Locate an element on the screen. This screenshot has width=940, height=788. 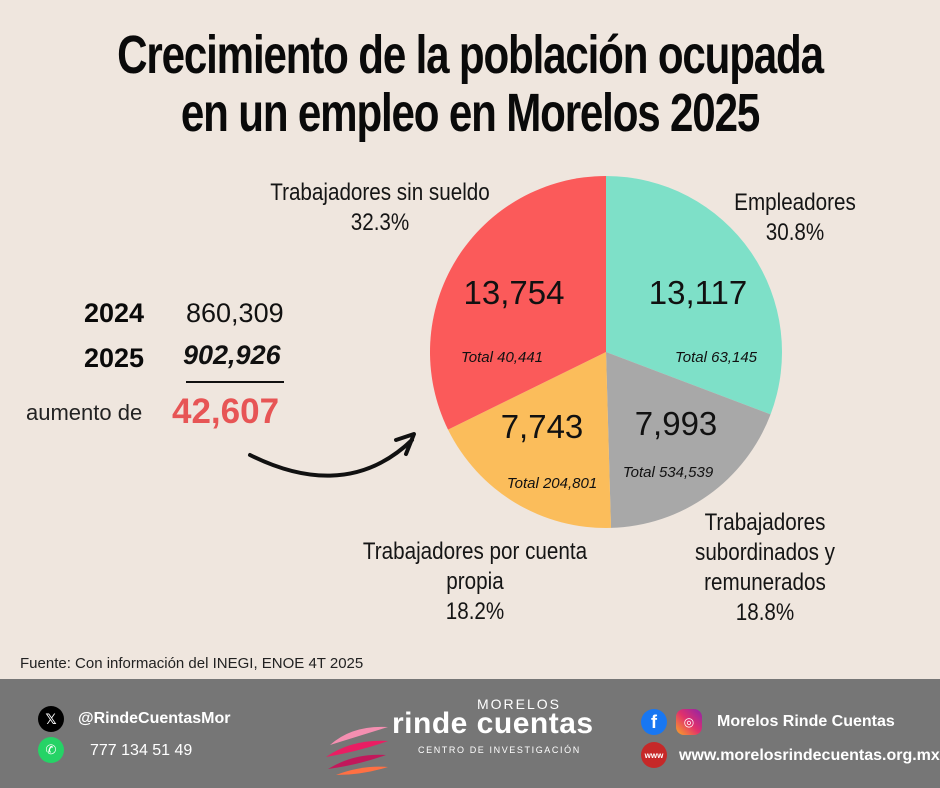
slice-value-label: 13,754 is located at coordinates (514, 292).